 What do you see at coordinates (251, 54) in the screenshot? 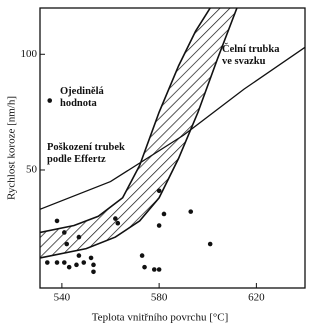
I see `annotation: Čelní trubka ve svazku` at bounding box center [251, 54].